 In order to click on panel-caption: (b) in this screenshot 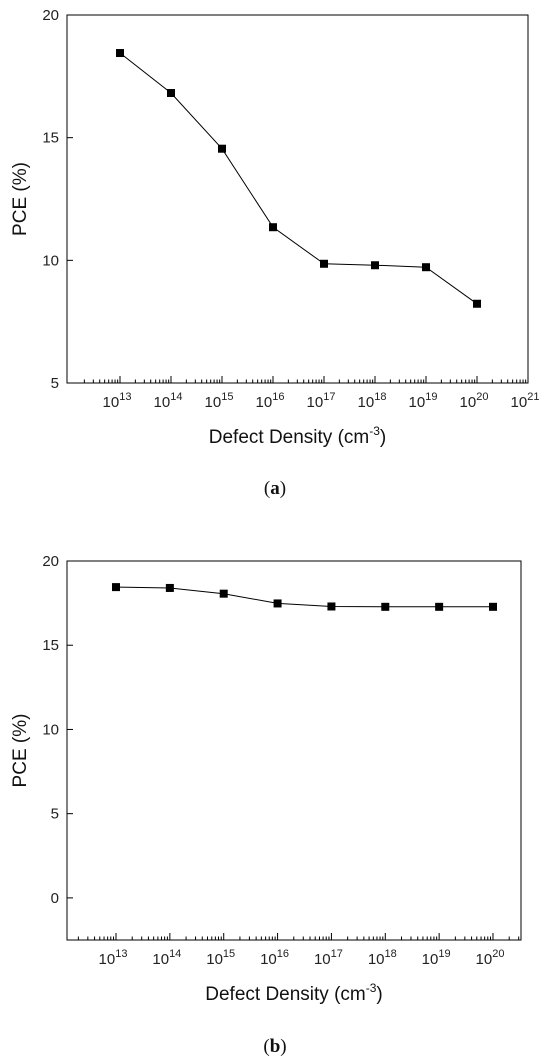, I will do `click(274, 1046)`.